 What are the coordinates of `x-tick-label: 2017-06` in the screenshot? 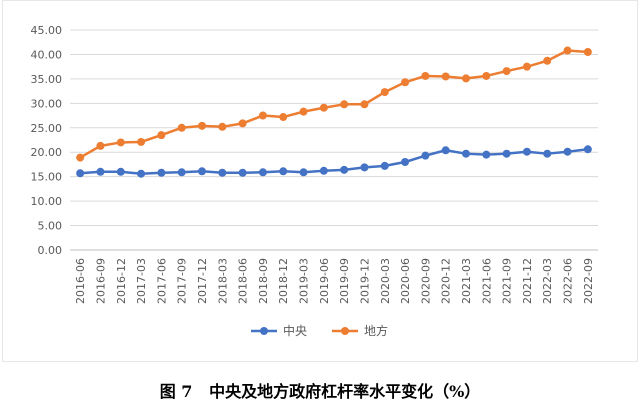 It's located at (161, 281).